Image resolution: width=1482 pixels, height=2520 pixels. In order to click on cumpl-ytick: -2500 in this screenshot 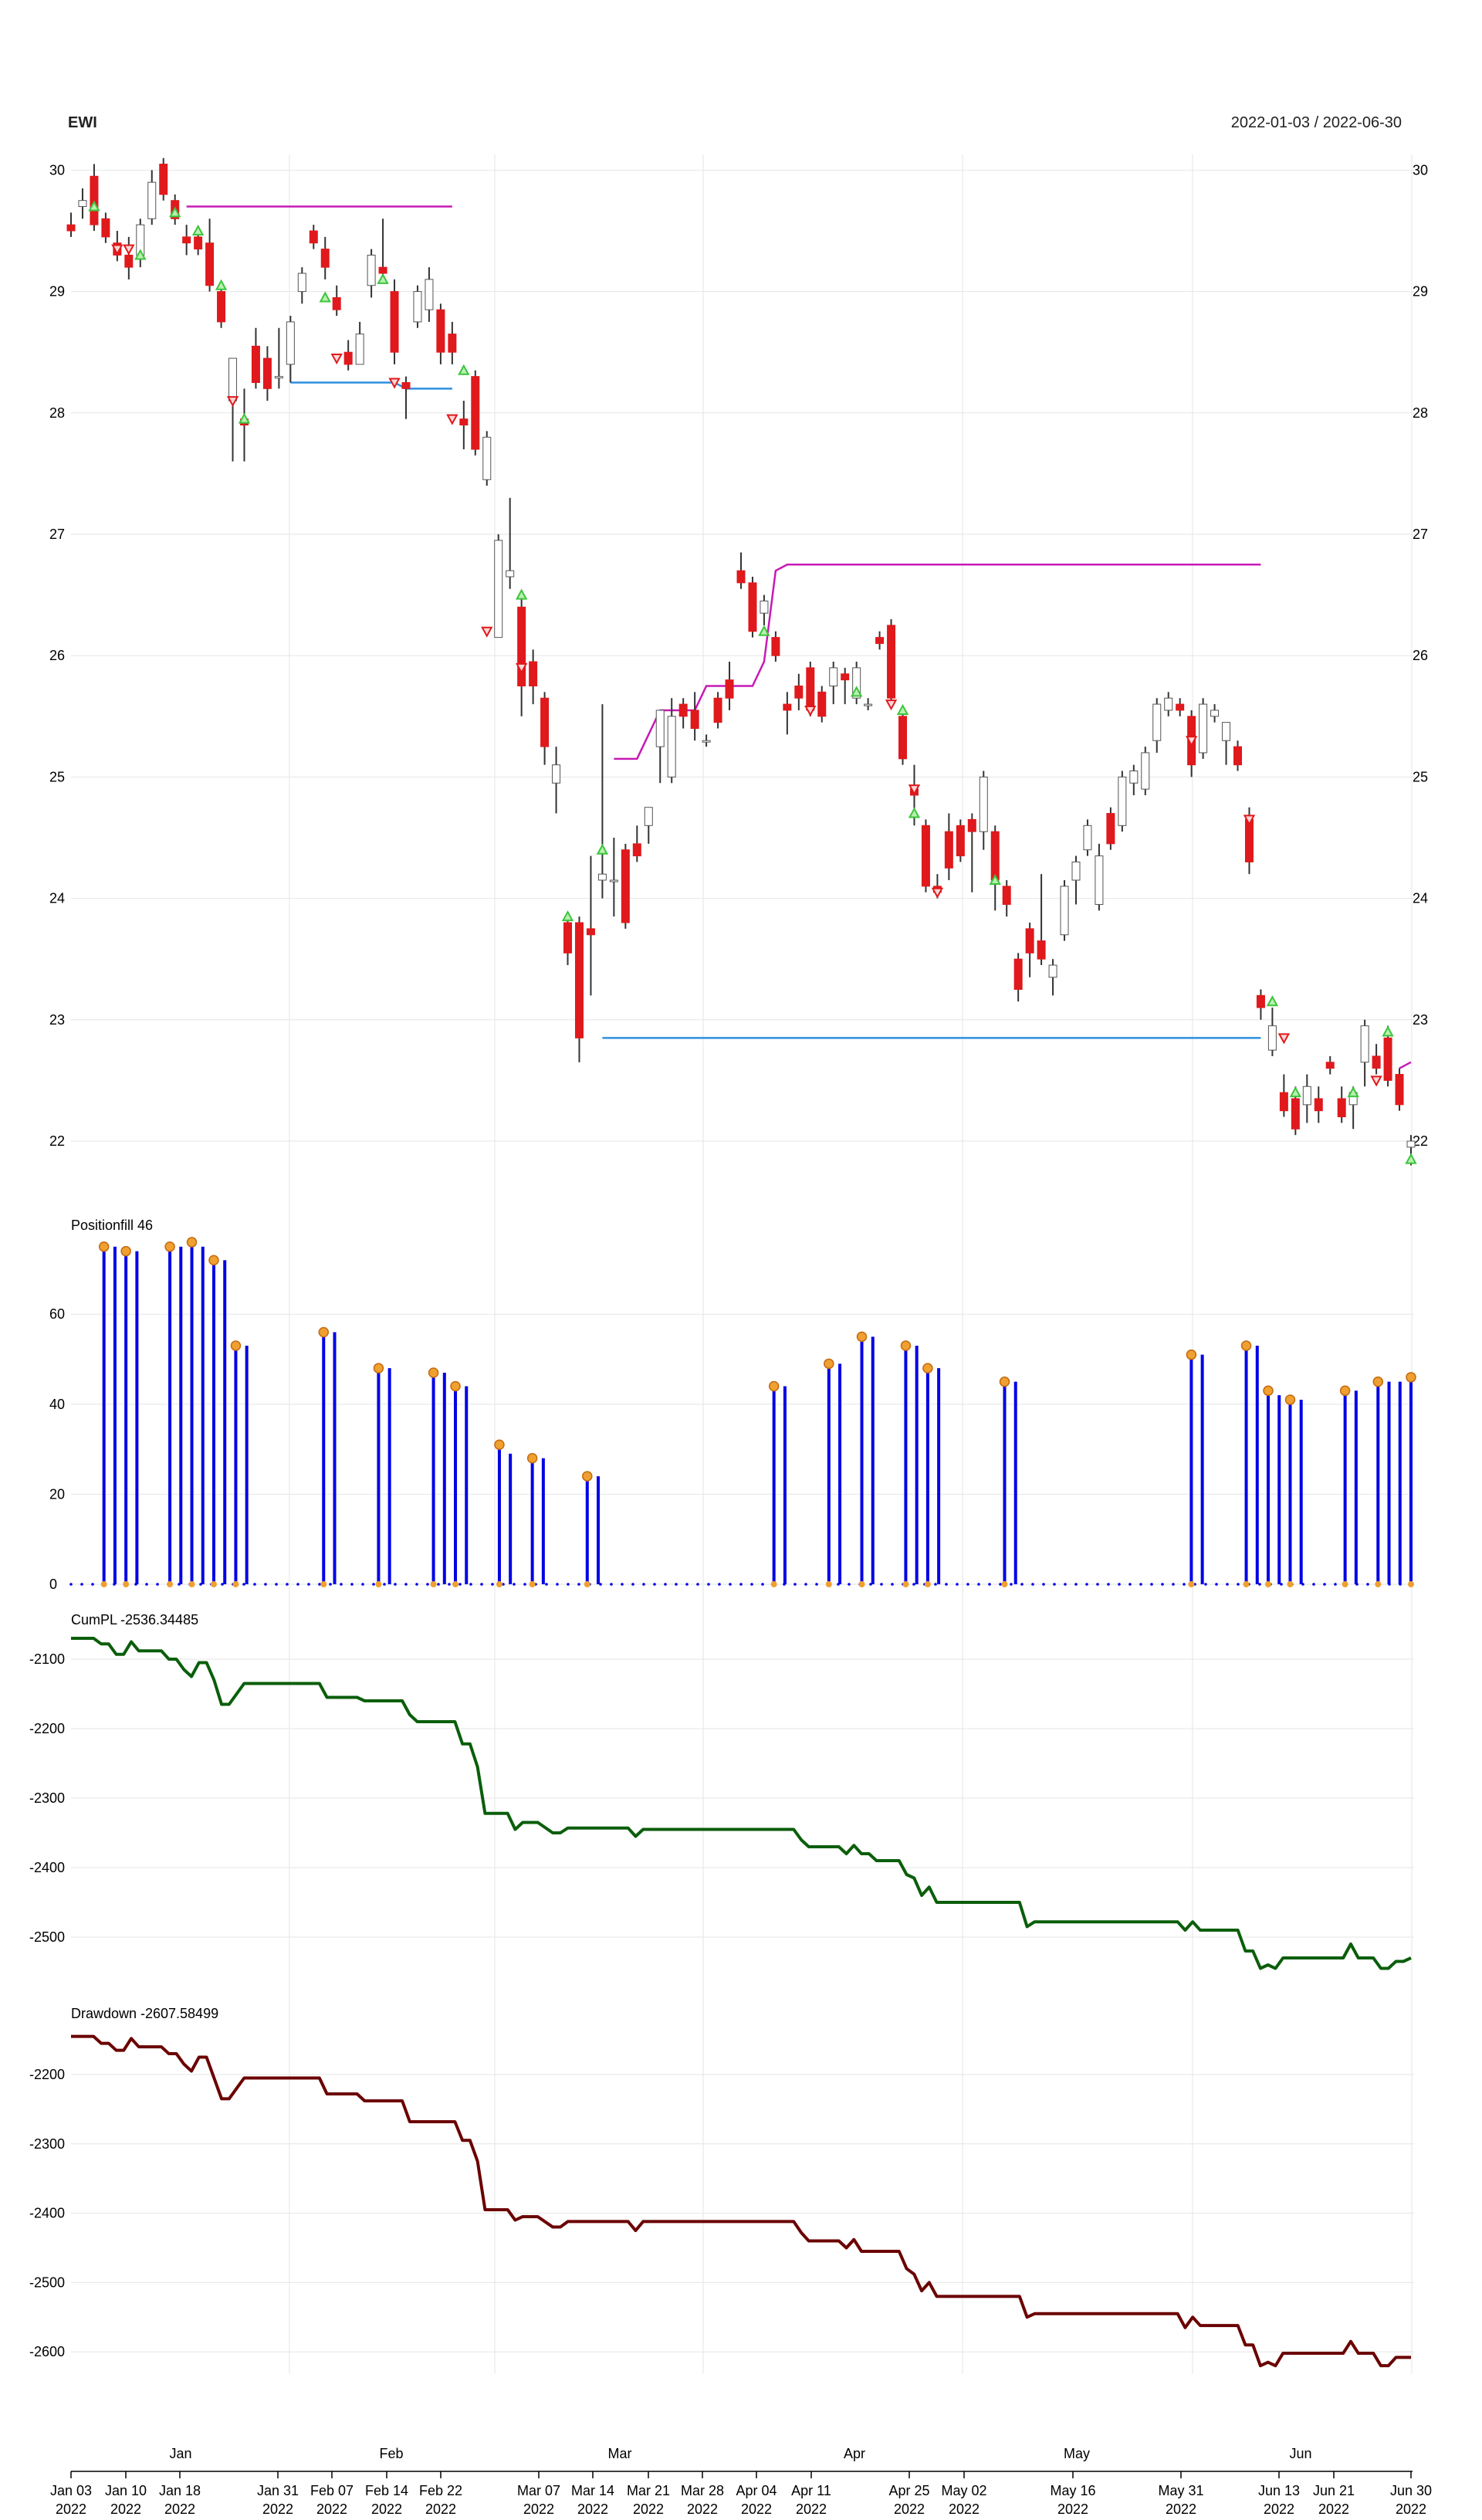, I will do `click(47, 1937)`.